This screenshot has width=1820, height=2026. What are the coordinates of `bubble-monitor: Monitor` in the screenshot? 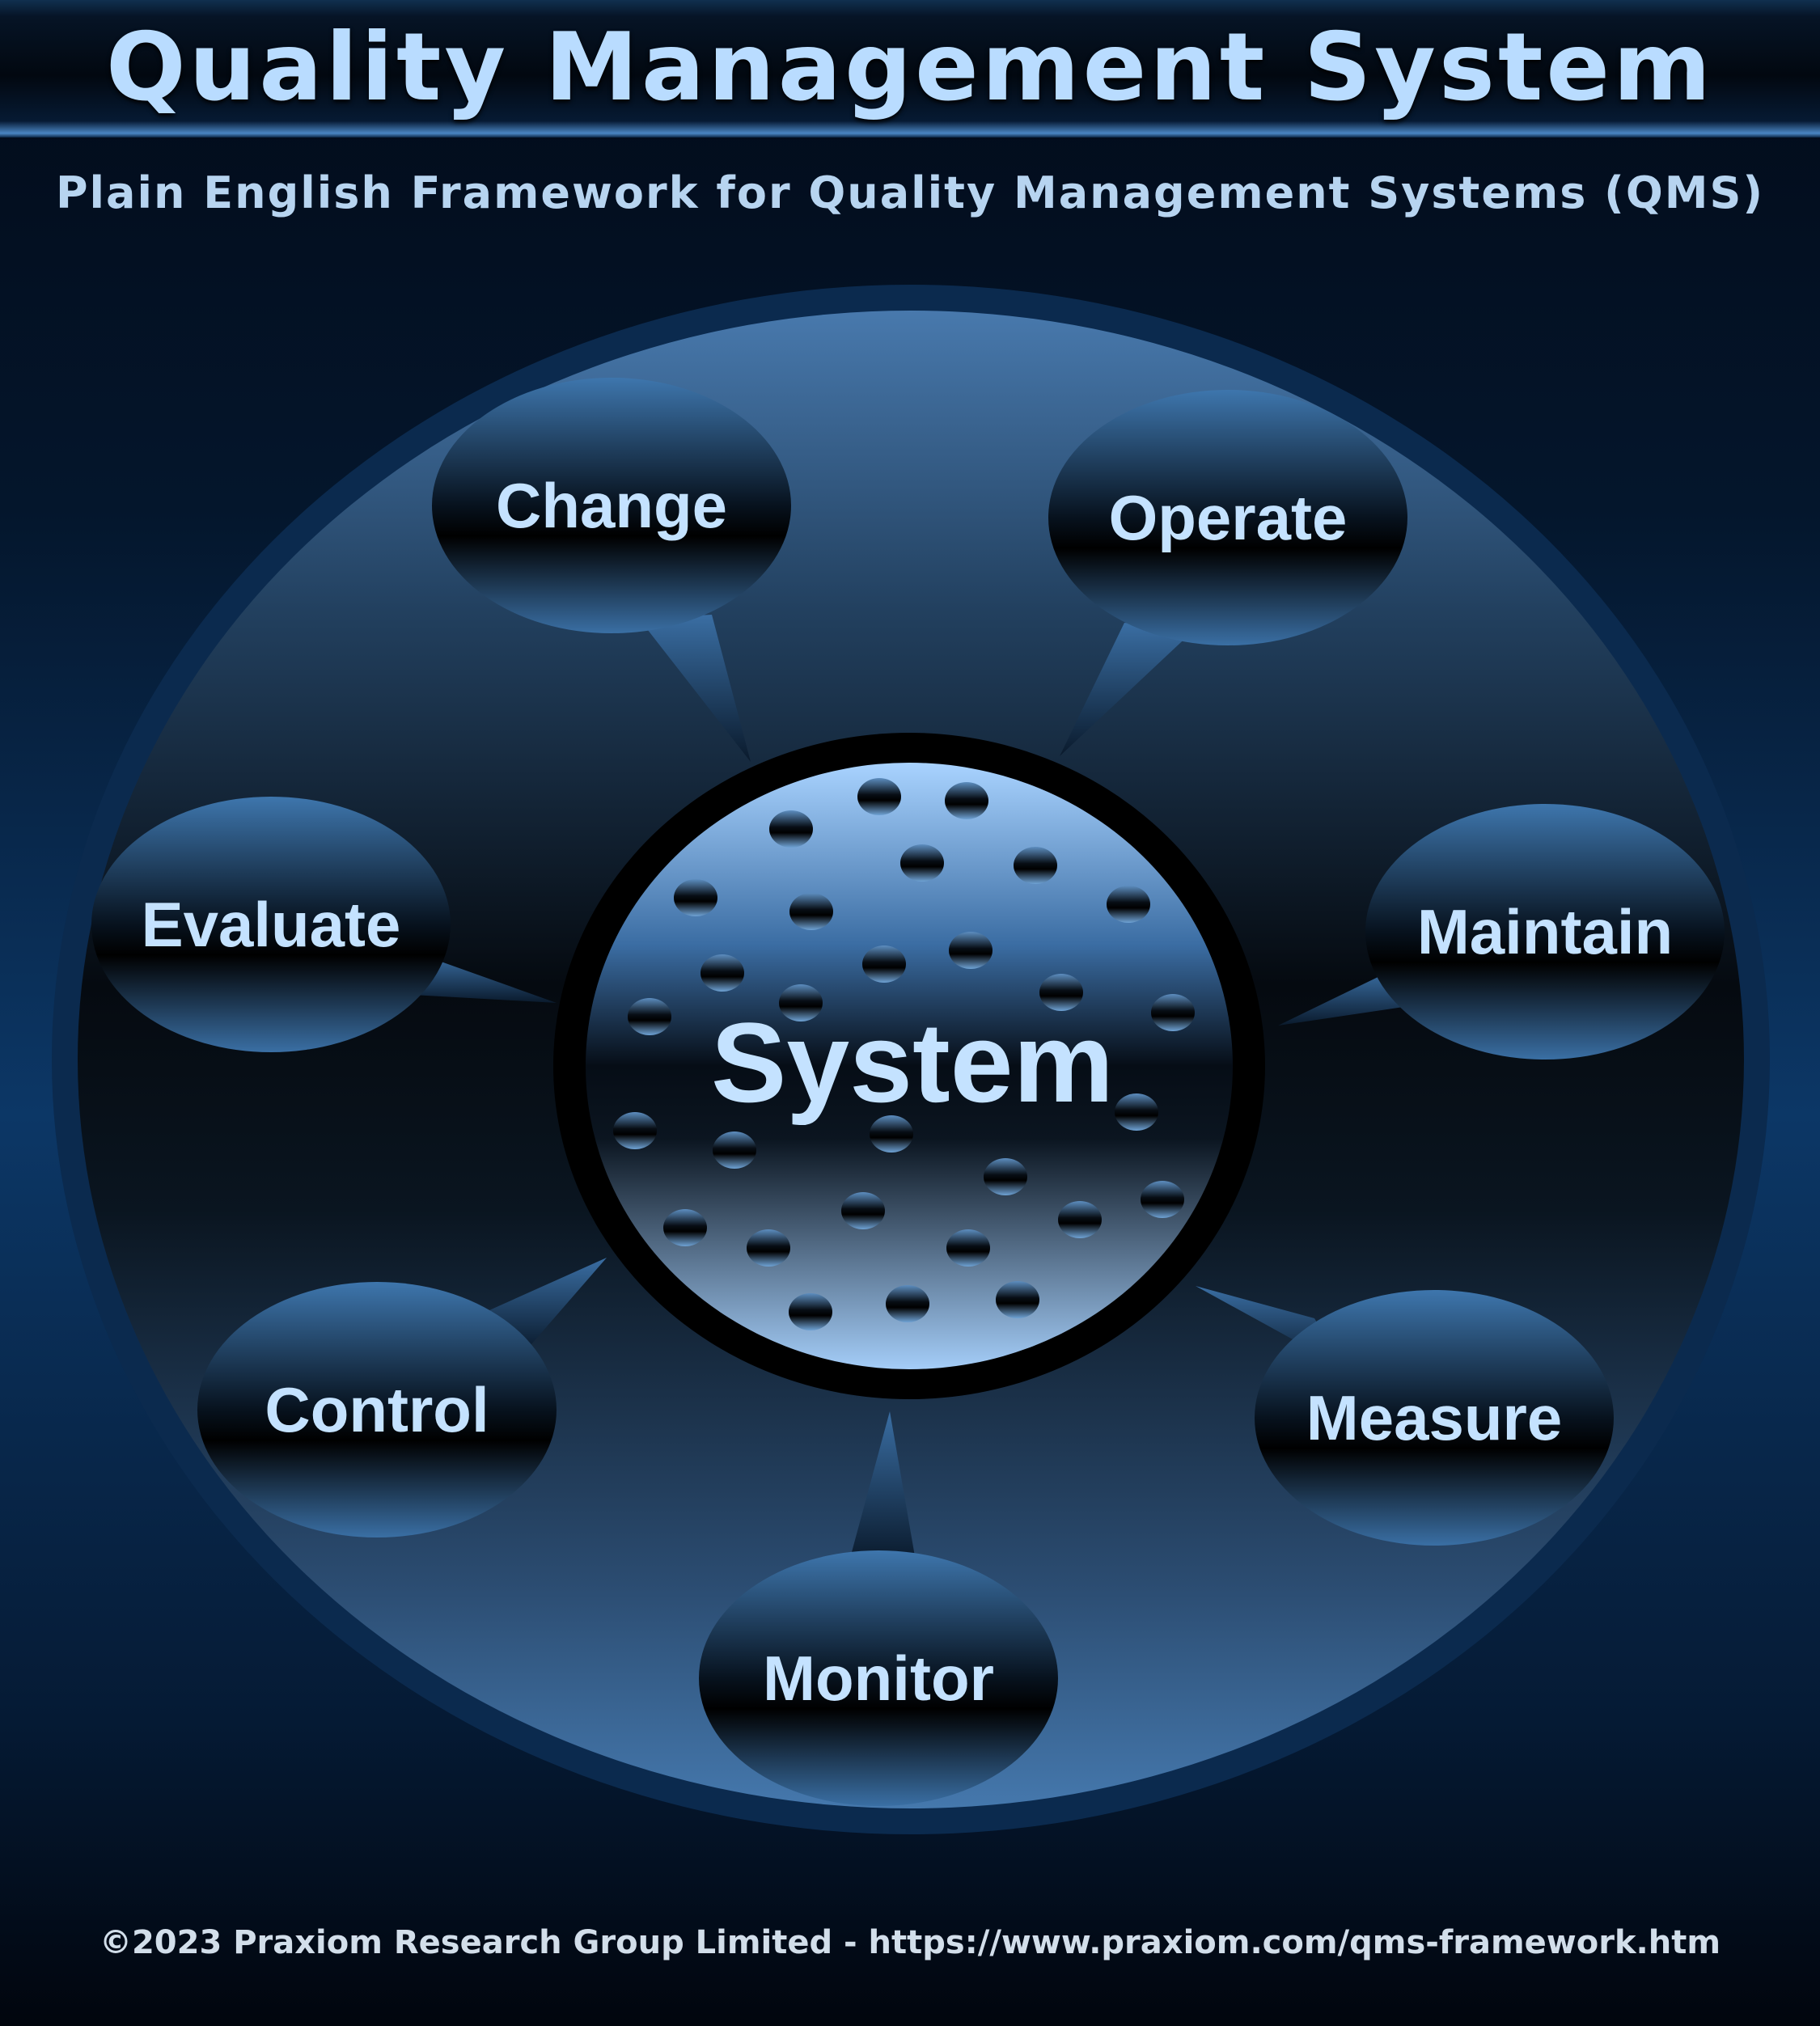 It's located at (878, 1678).